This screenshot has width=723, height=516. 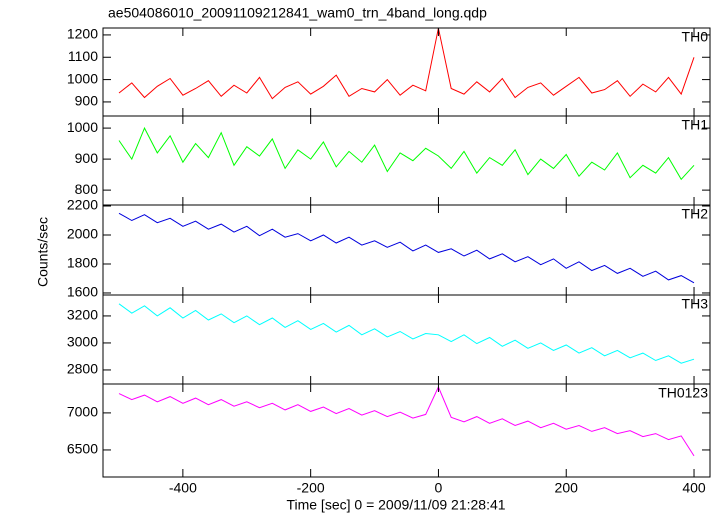 What do you see at coordinates (82, 263) in the screenshot?
I see `y-tick-label: 1800` at bounding box center [82, 263].